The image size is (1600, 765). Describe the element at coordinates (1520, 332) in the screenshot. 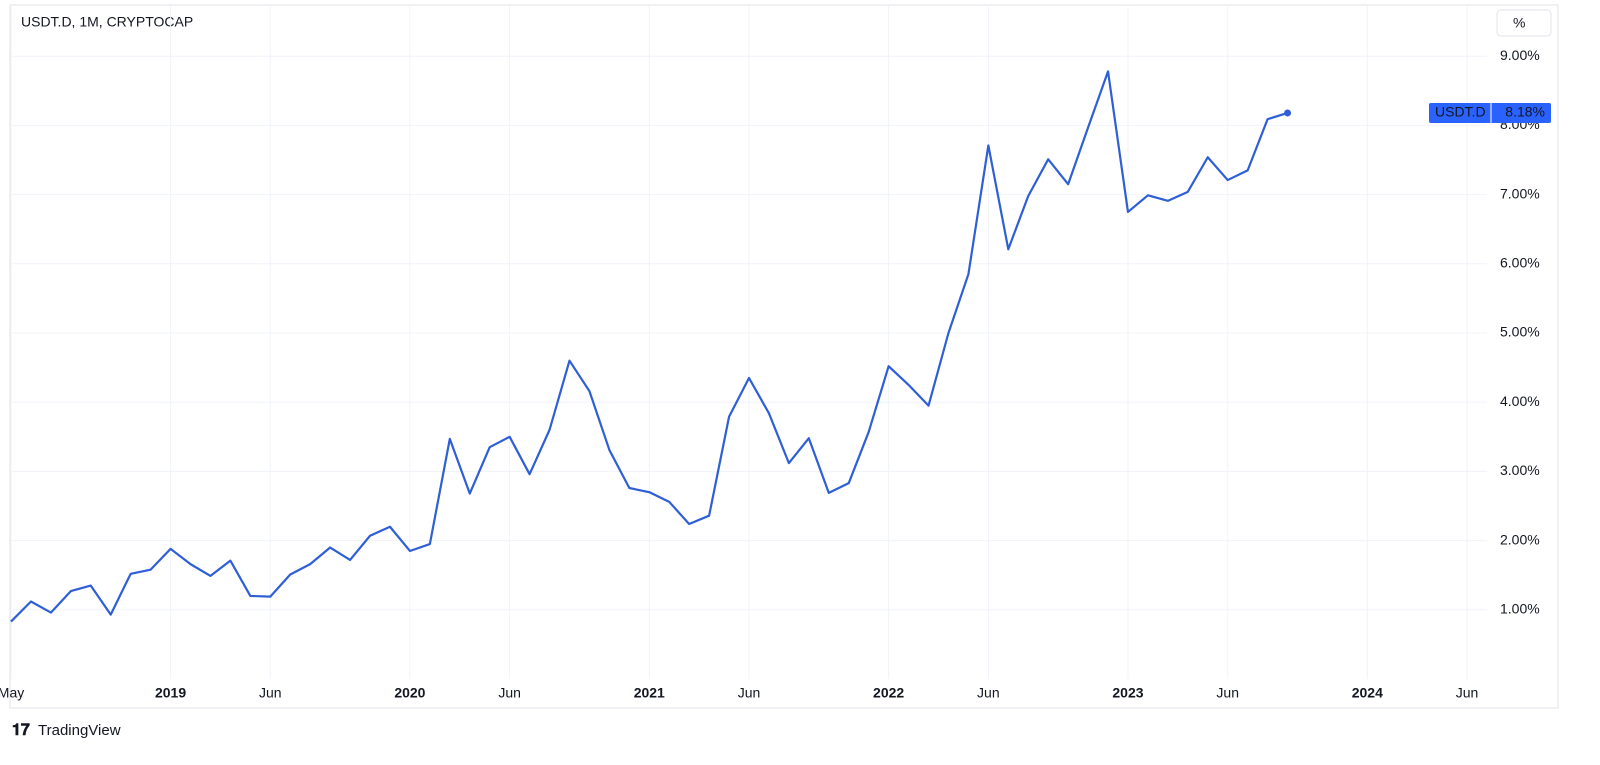

I see `y-tick-label: 5.00%` at that location.